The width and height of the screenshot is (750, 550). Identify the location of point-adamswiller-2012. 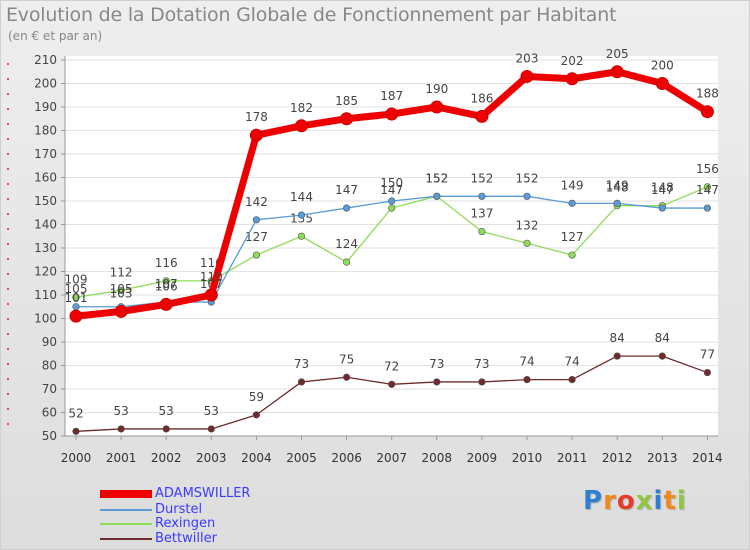
(617, 72).